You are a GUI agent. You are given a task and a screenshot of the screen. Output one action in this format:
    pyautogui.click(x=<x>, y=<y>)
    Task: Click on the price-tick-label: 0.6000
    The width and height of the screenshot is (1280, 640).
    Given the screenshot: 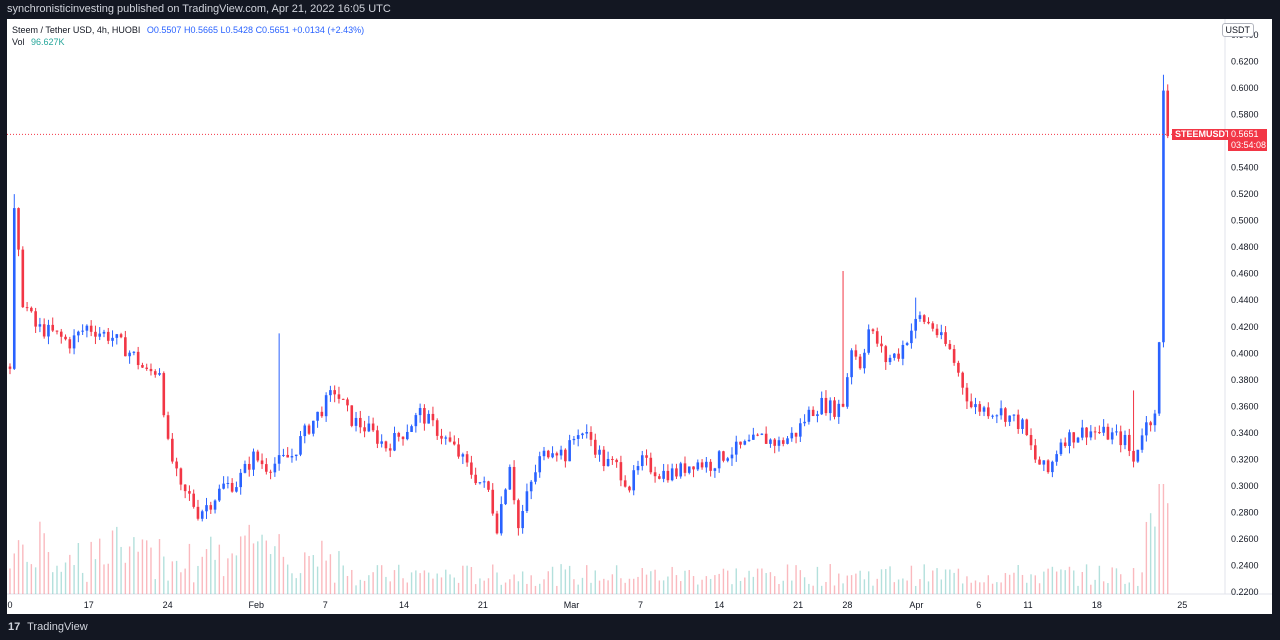 What is the action you would take?
    pyautogui.click(x=1245, y=88)
    